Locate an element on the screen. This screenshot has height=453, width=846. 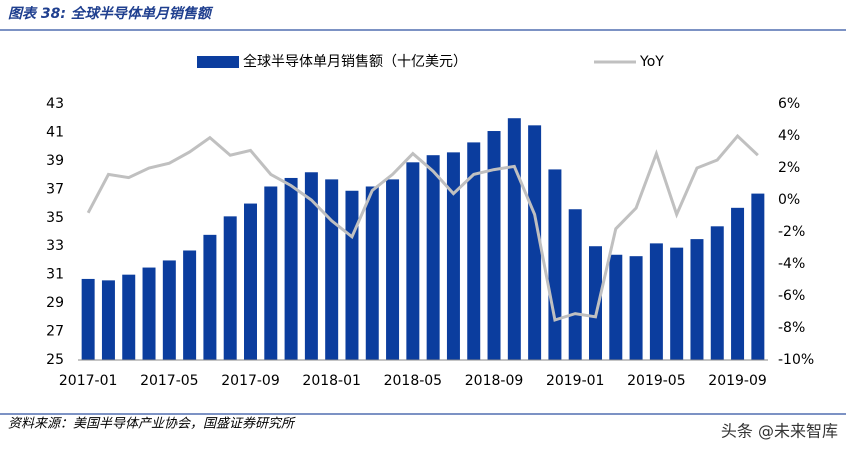
y-tick-label: 35 is located at coordinates (55, 218).